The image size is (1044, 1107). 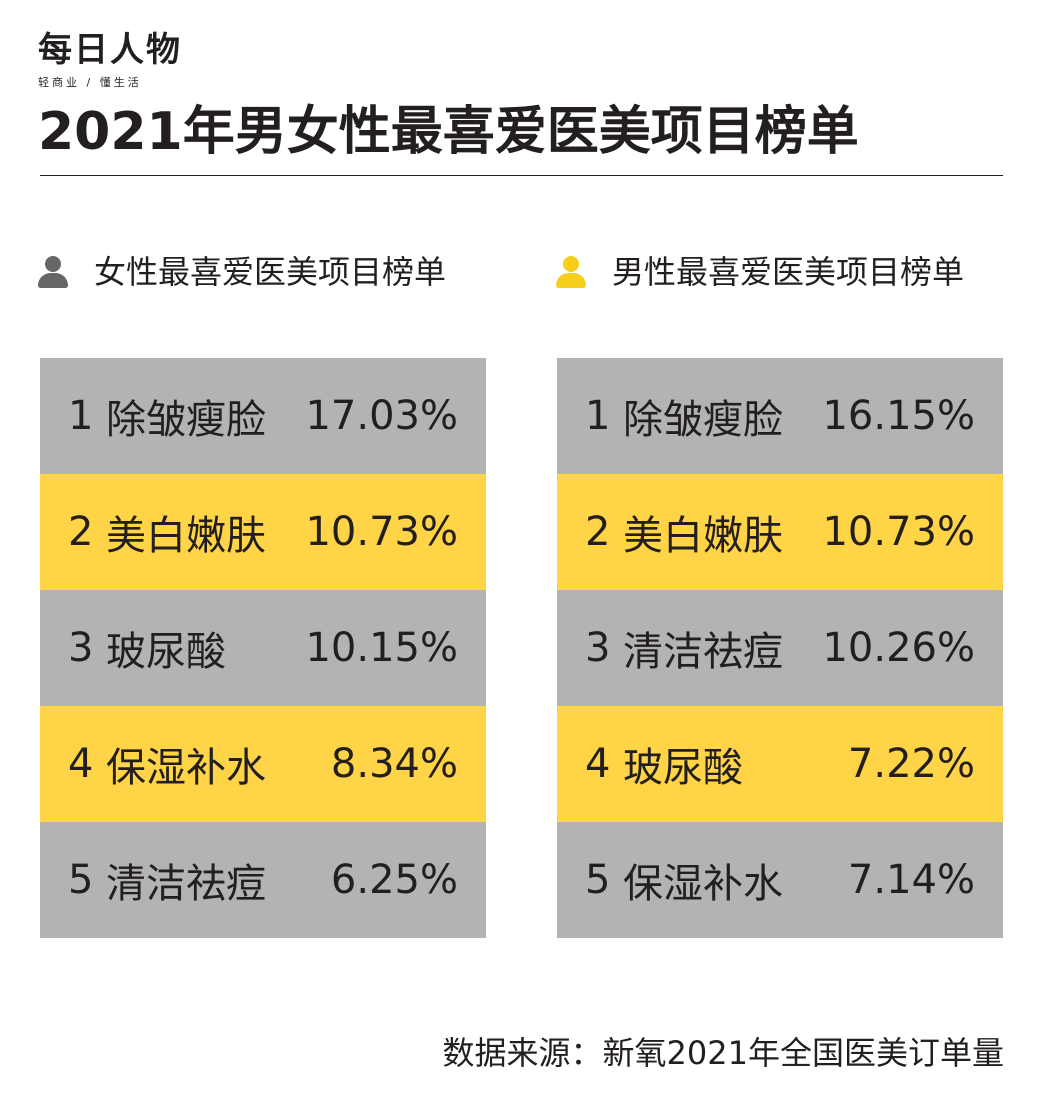 What do you see at coordinates (521, 175) in the screenshot?
I see `title-divider` at bounding box center [521, 175].